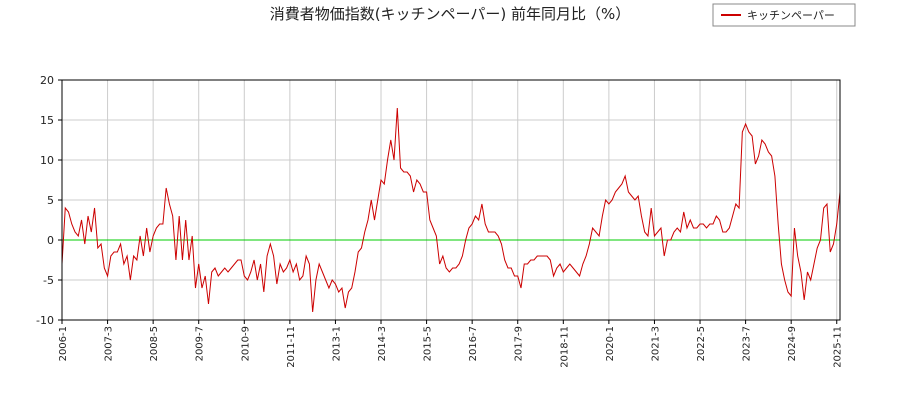  What do you see at coordinates (428, 343) in the screenshot?
I see `x-tick-label: 2015-5` at bounding box center [428, 343].